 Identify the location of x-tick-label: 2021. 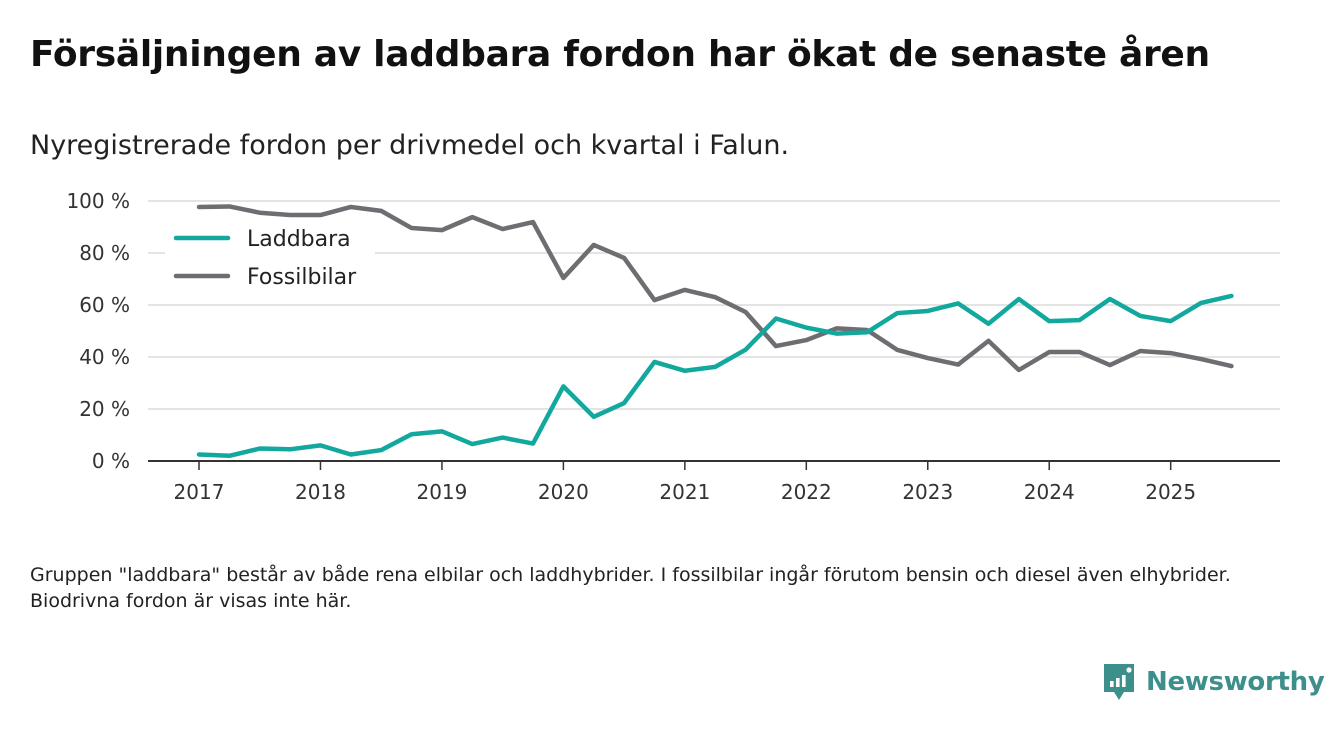
(684, 492).